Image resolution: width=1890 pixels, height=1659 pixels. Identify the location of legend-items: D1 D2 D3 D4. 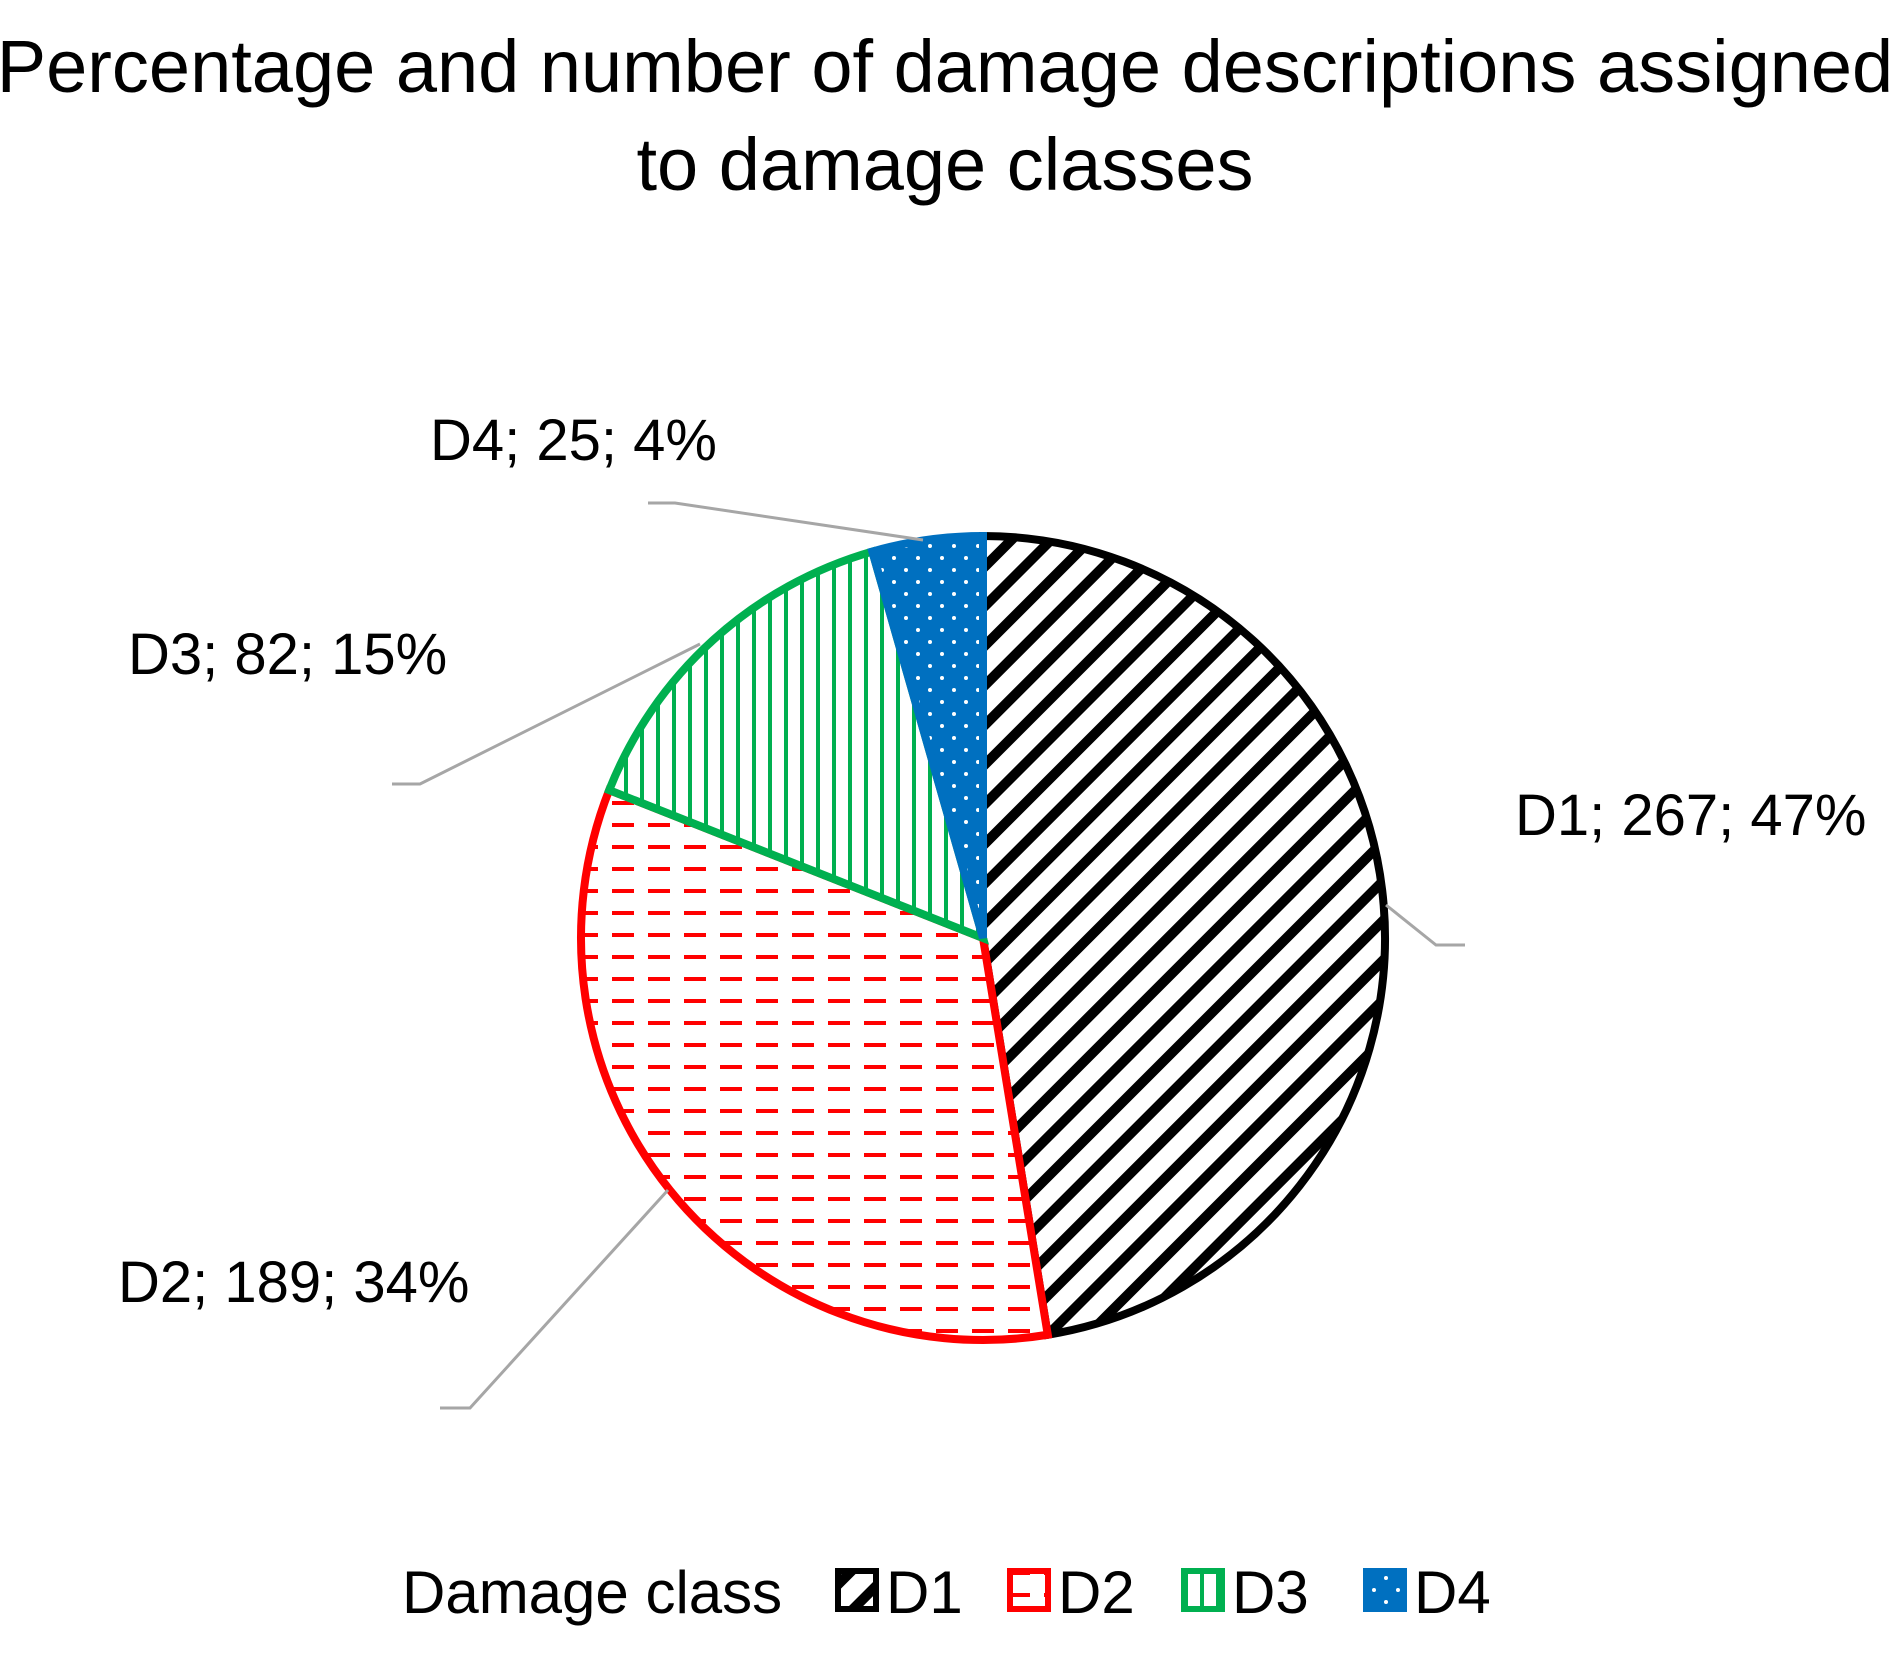
(1163, 1592).